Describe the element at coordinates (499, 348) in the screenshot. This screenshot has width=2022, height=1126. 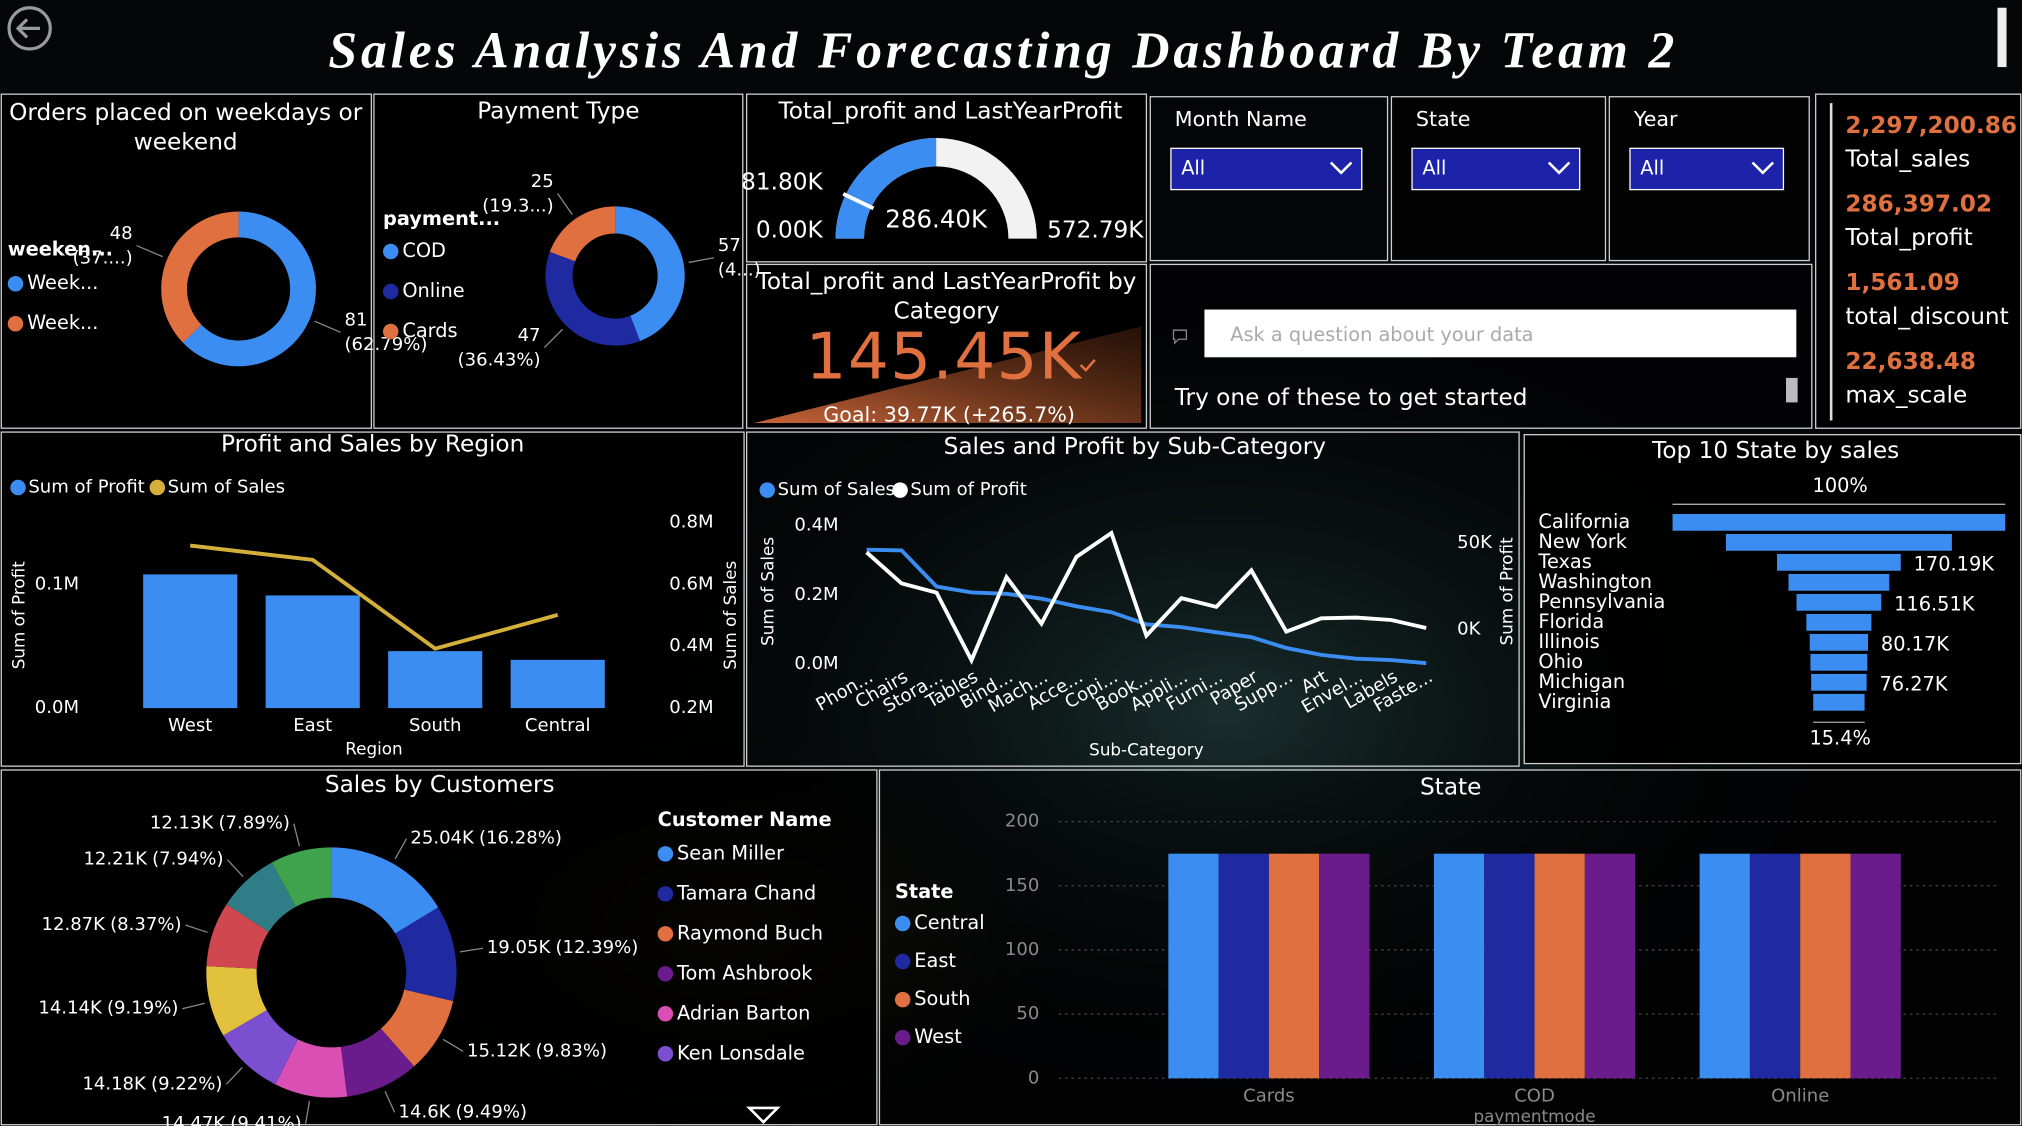
I see `data-label: 47 (36.43%)` at that location.